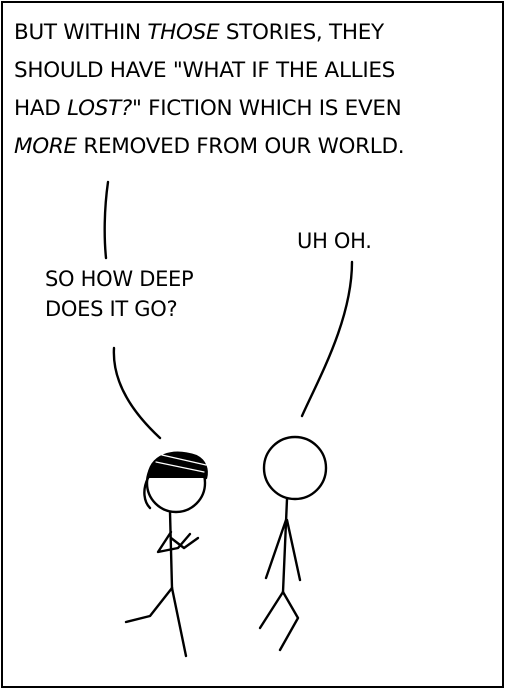 This screenshot has height=689, width=505. I want to click on caption-line-1: BUT WITHIN THOSE STORIES, THEY, so click(252, 33).